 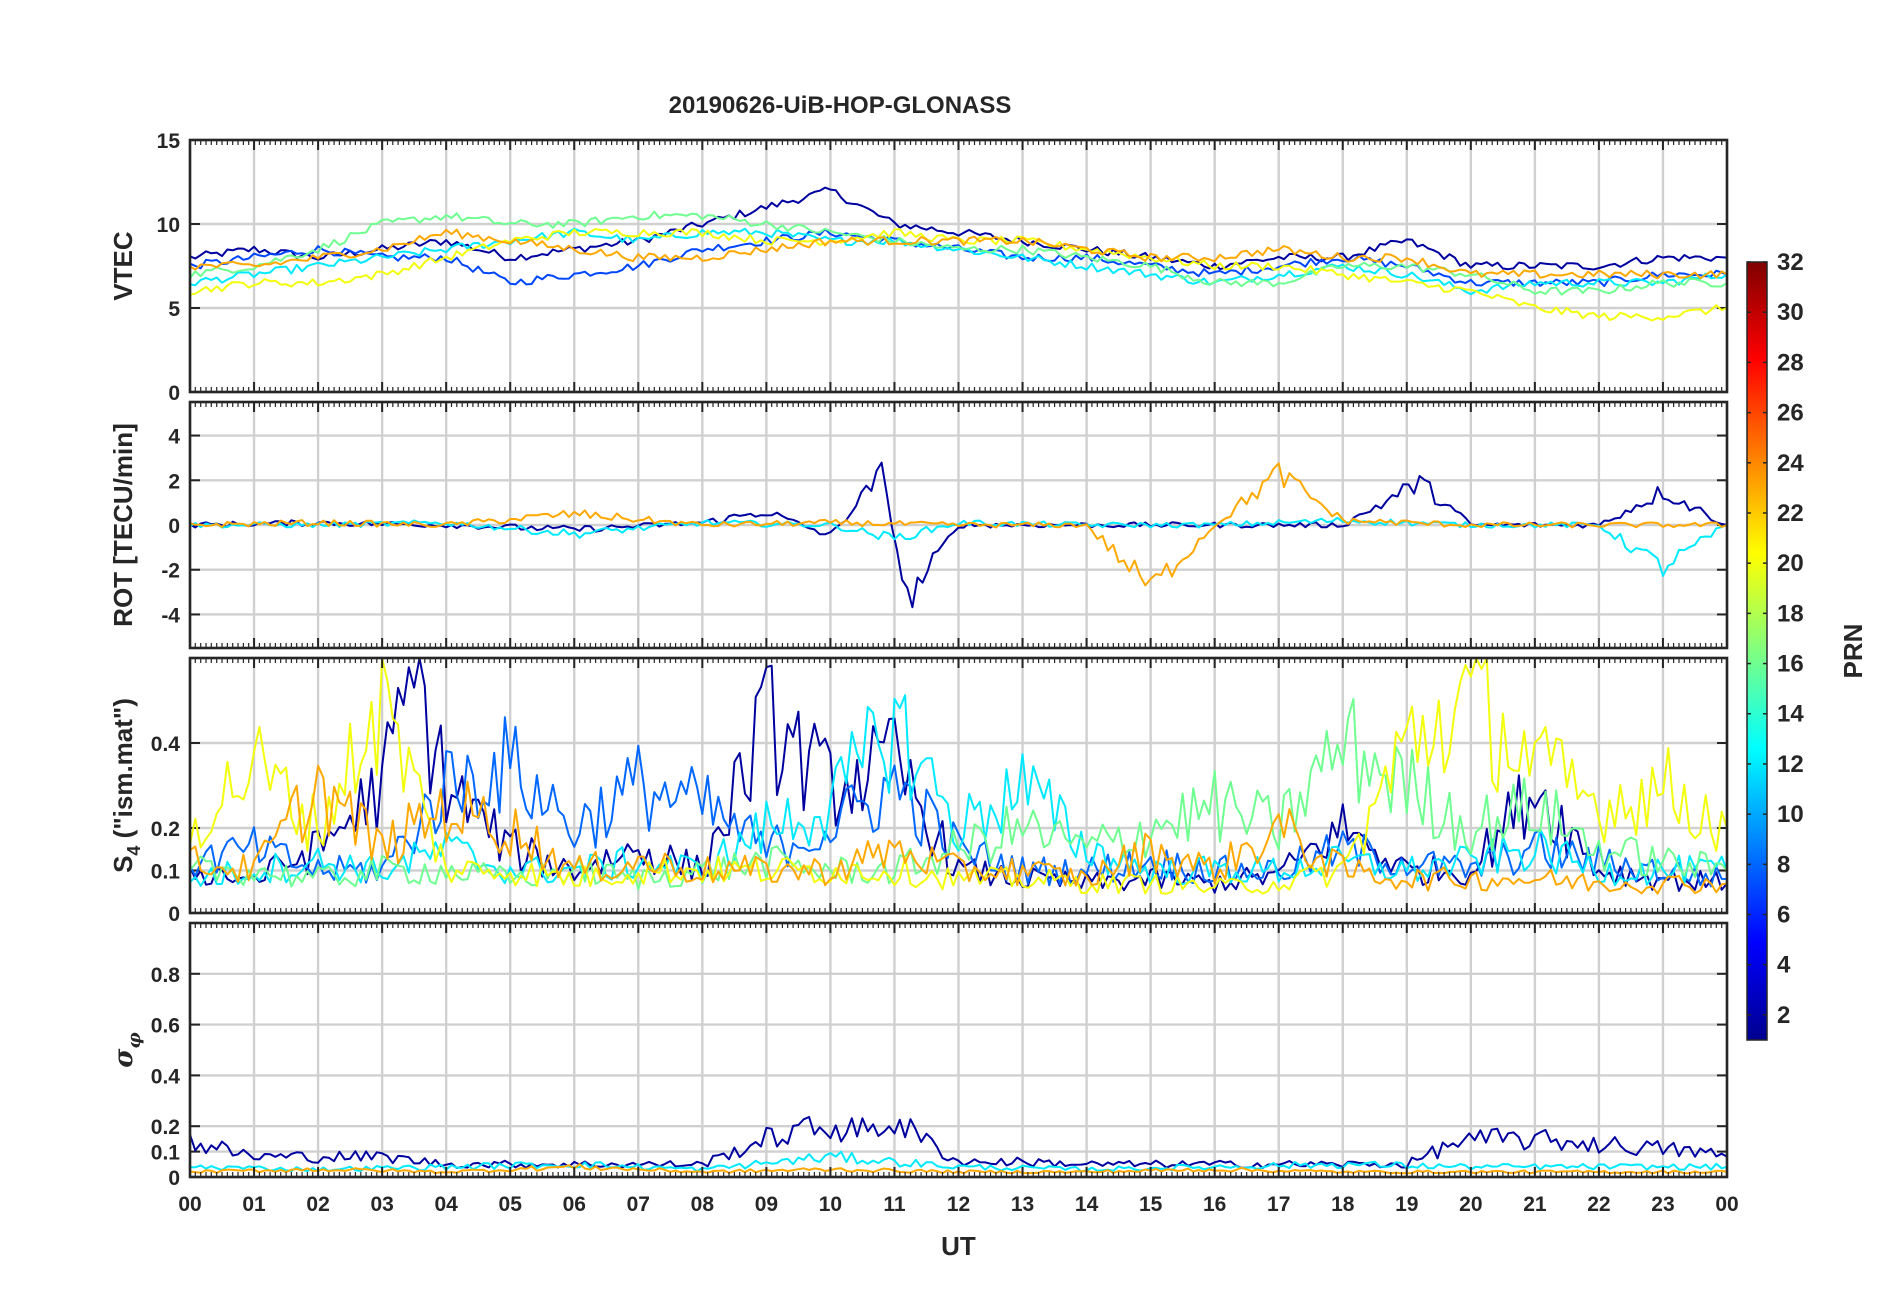 What do you see at coordinates (1535, 1204) in the screenshot?
I see `x-tick-label: 21` at bounding box center [1535, 1204].